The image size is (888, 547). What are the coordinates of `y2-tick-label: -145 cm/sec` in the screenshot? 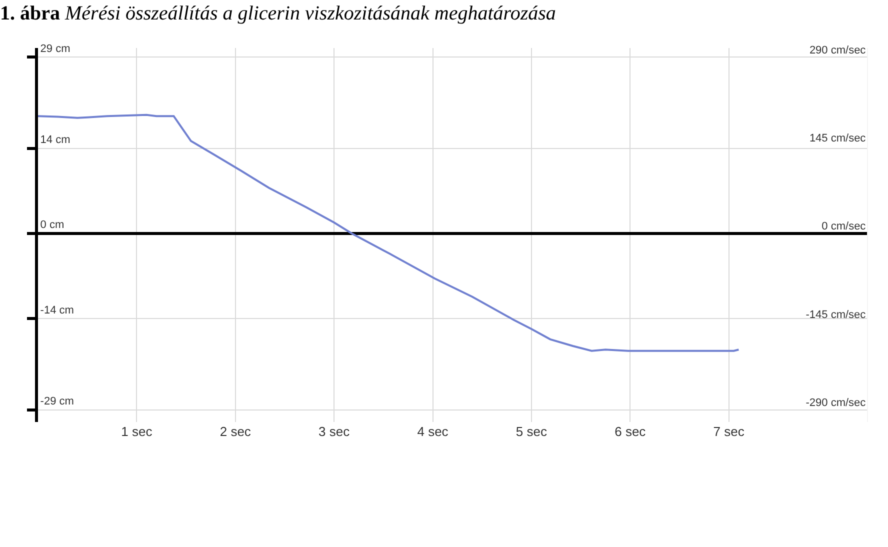 It's located at (836, 314).